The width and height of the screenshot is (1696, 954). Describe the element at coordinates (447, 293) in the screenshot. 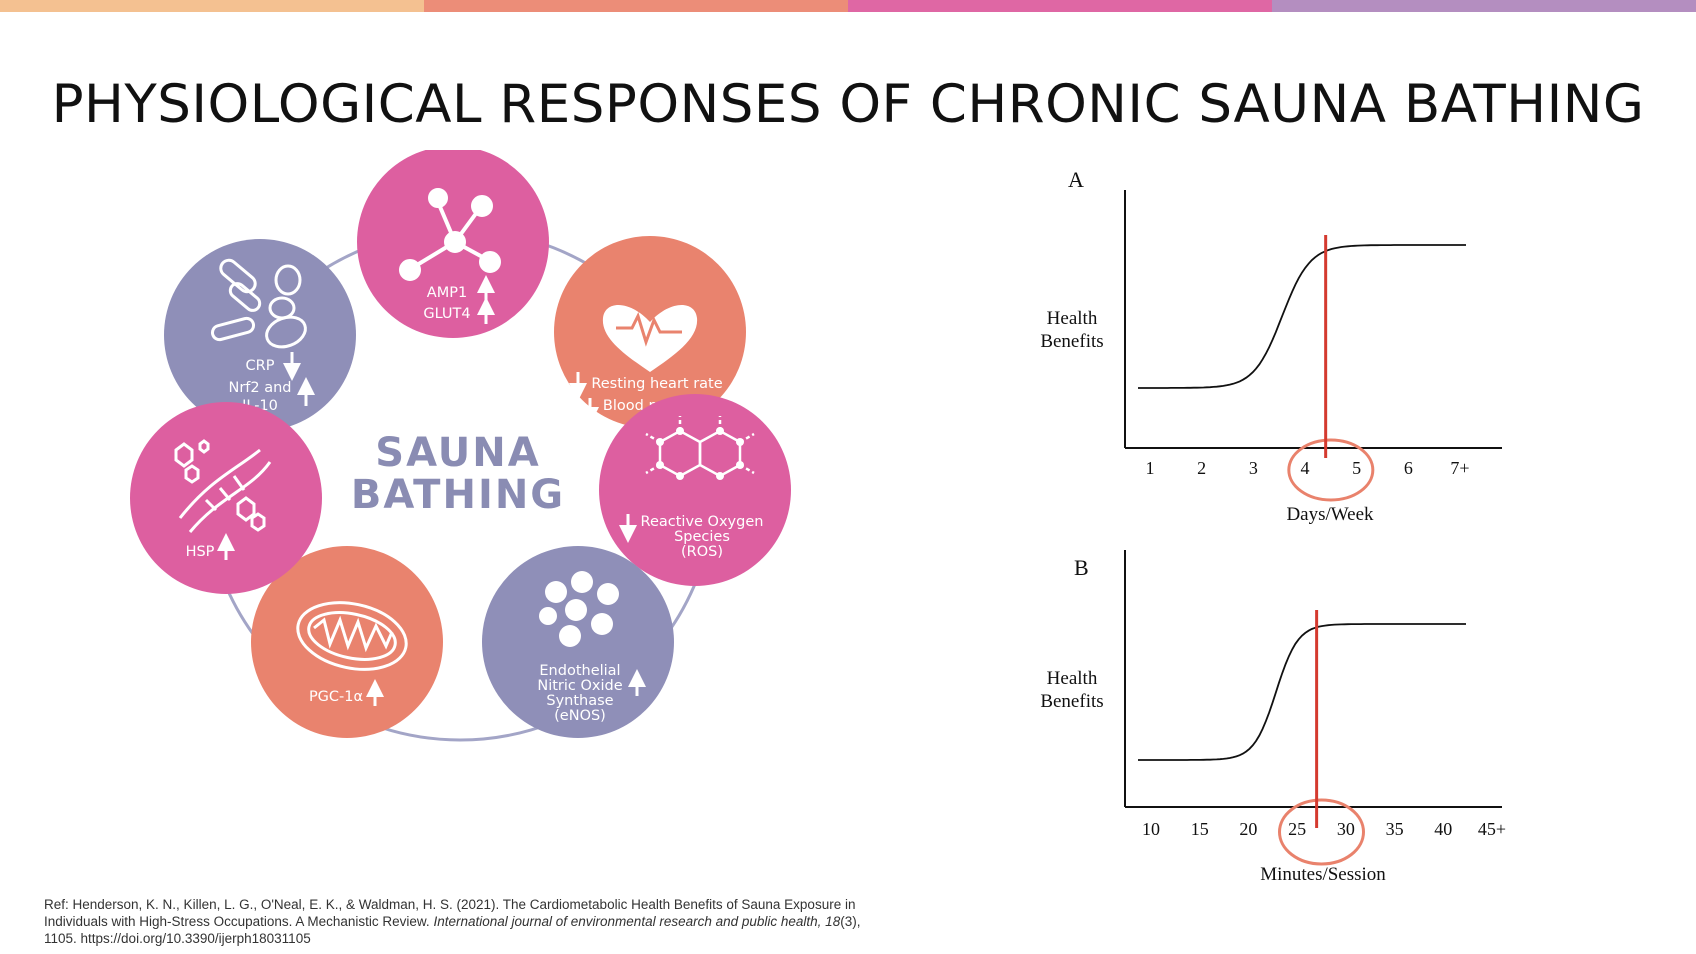

I see `amp1-label: AMP1` at that location.